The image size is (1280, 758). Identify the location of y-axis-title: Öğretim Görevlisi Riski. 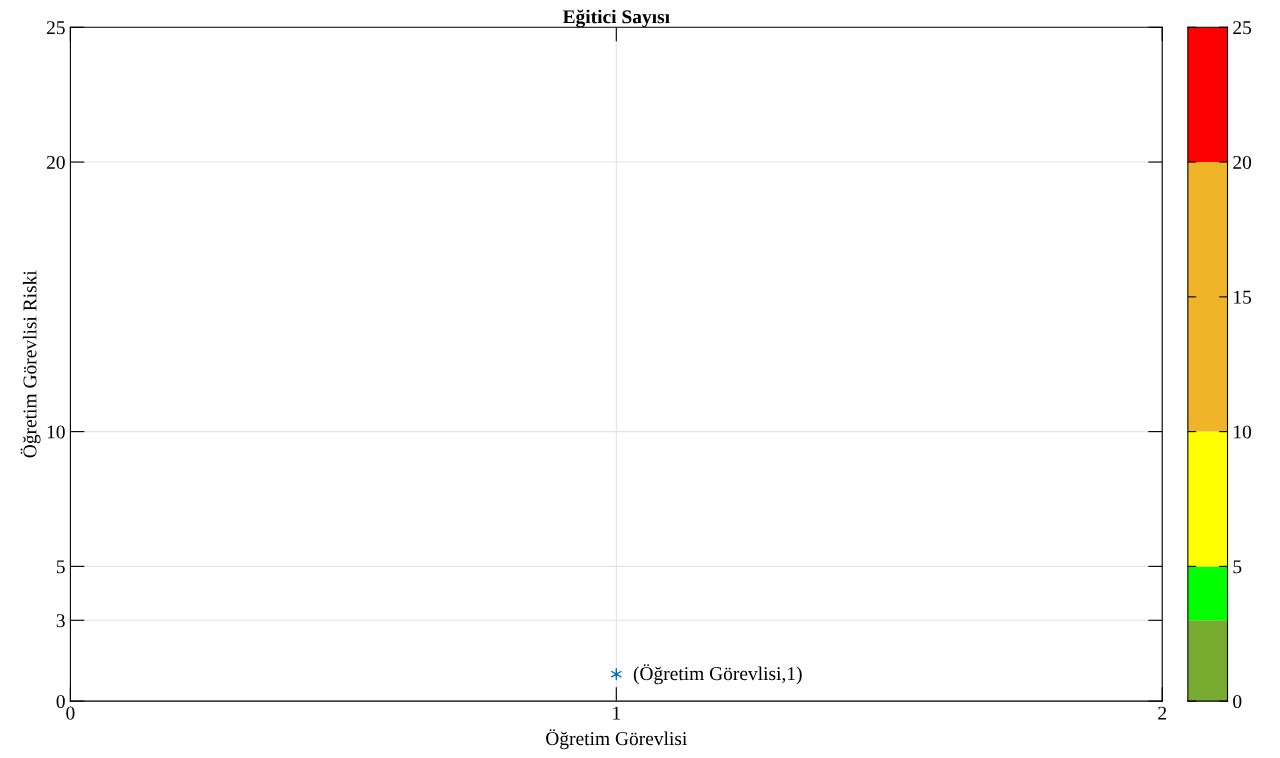
(30, 364).